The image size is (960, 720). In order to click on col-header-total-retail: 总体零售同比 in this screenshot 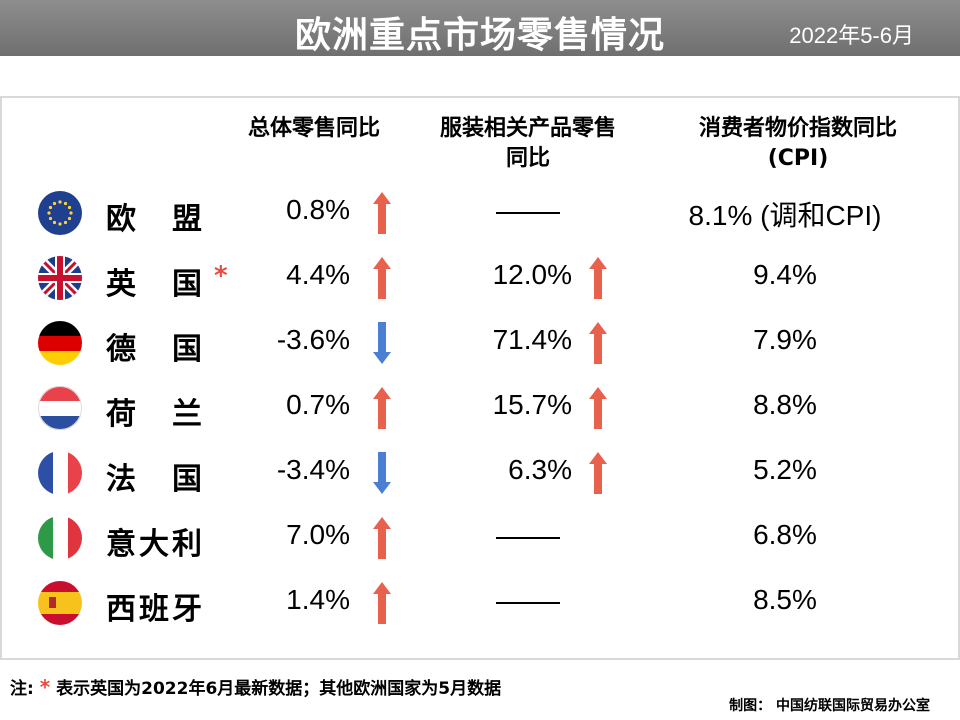, I will do `click(313, 128)`.